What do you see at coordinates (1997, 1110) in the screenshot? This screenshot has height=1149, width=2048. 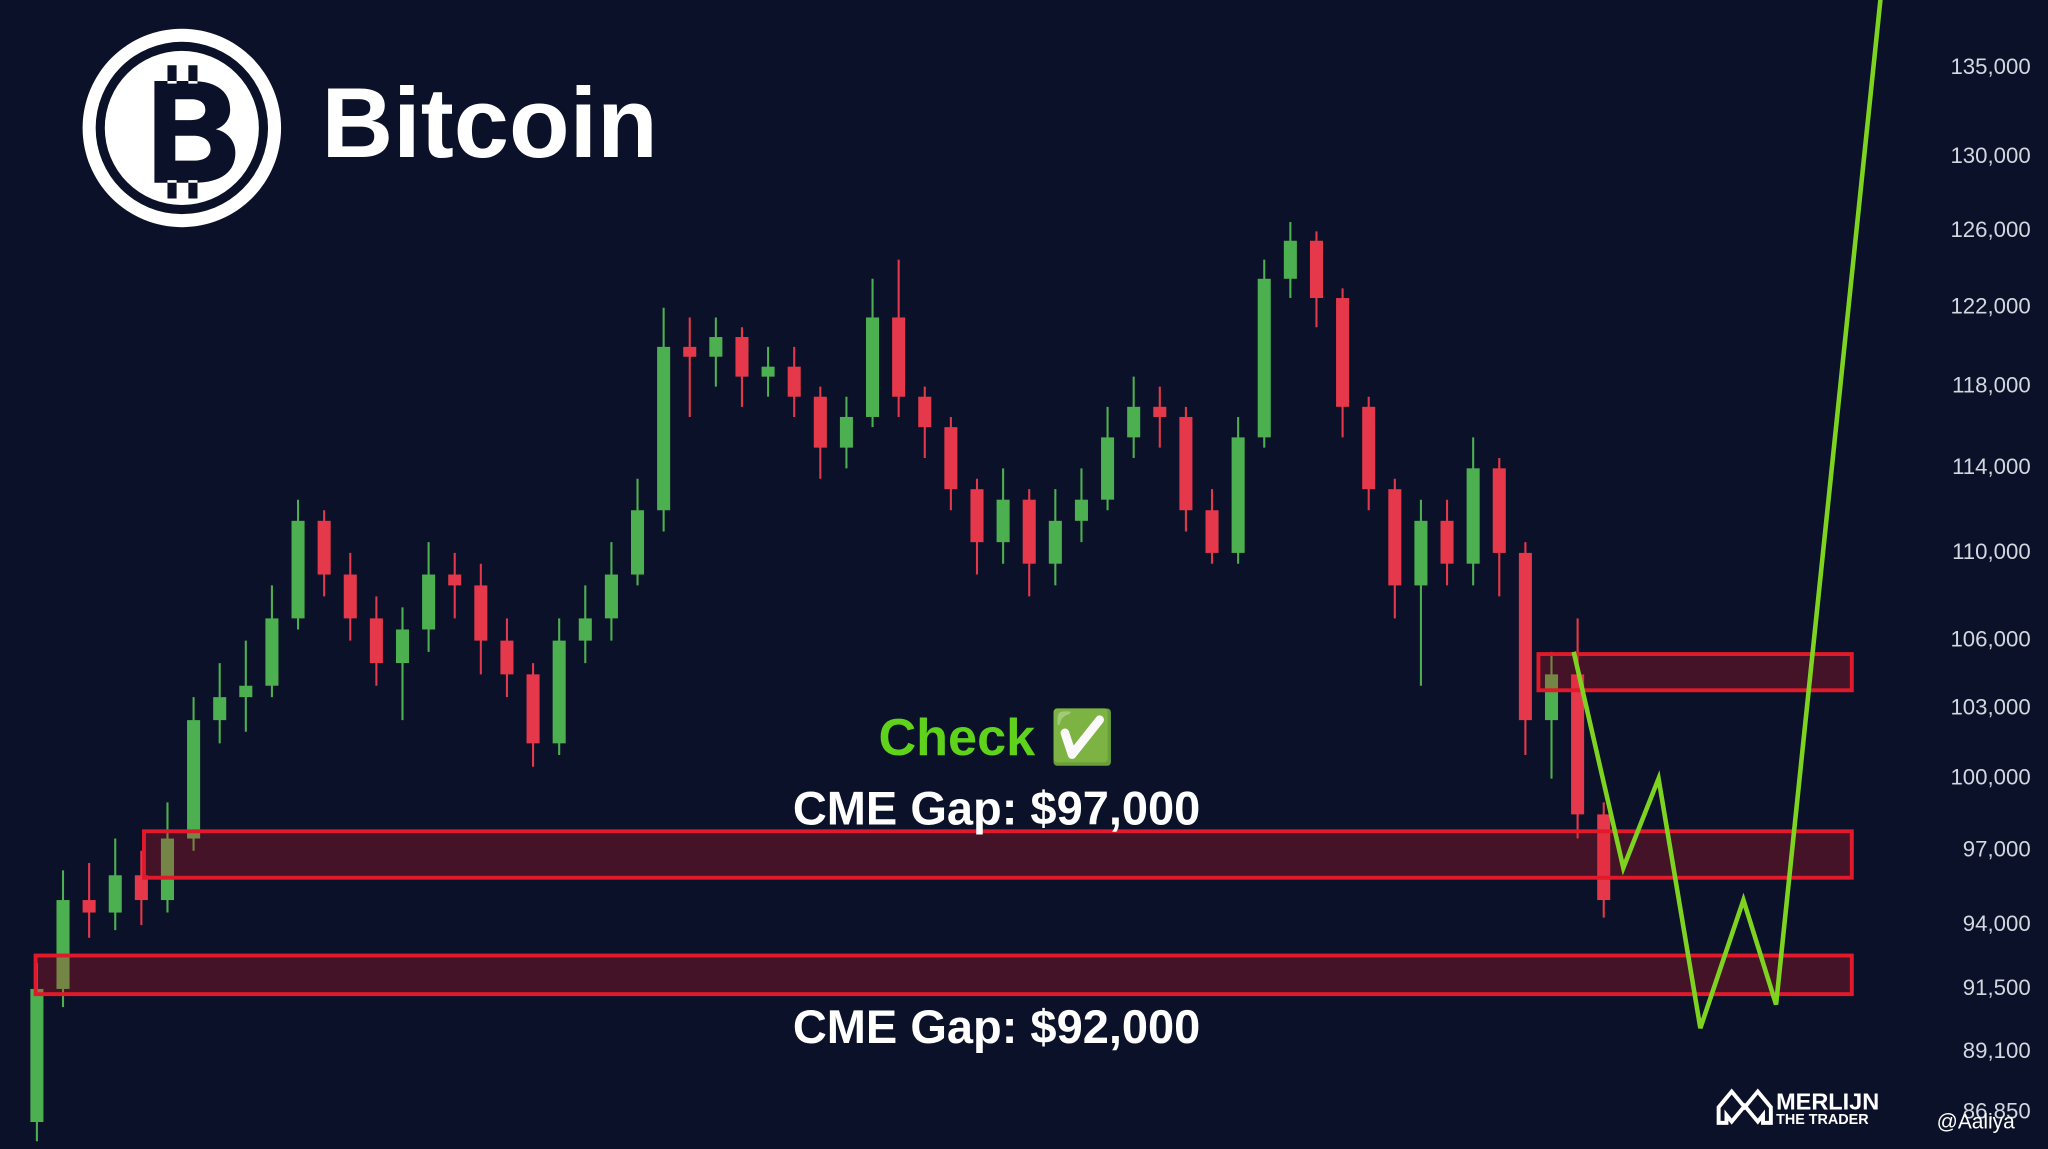 I see `y-tick-label: 86,850` at bounding box center [1997, 1110].